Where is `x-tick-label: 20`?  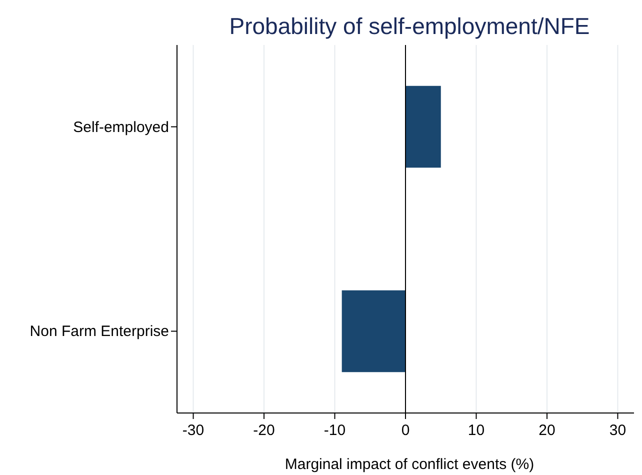 x-tick-label: 20 is located at coordinates (547, 430).